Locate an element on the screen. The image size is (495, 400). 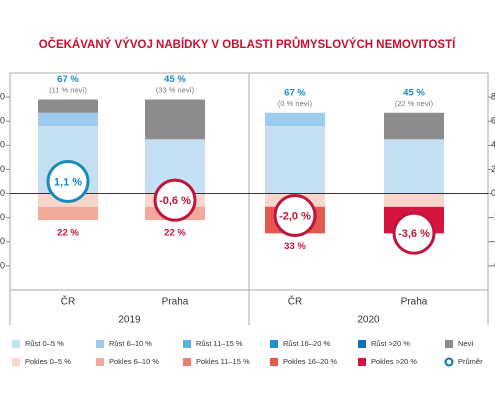
legend-label: Růst >20 % is located at coordinates (390, 343).